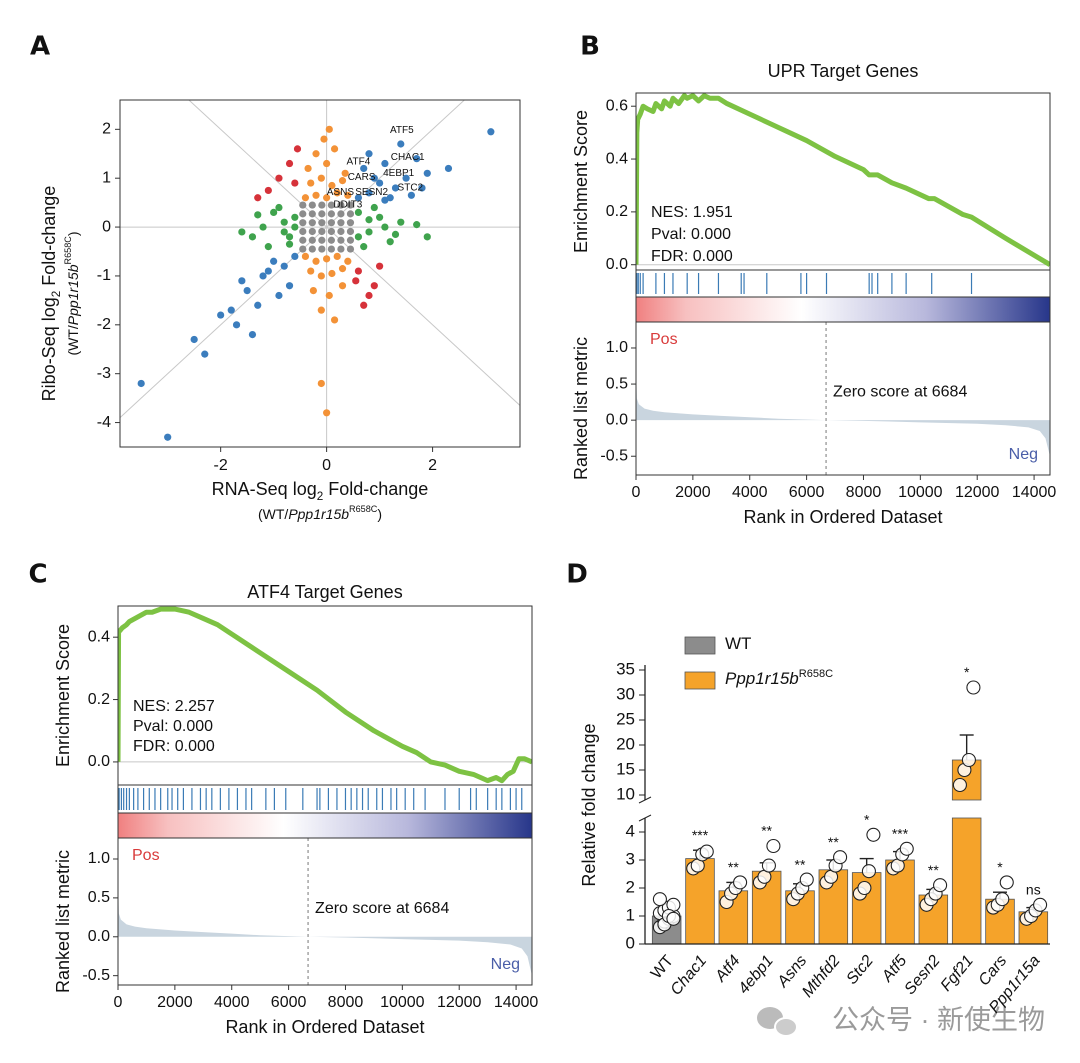 Image resolution: width=1080 pixels, height=1063 pixels. What do you see at coordinates (966, 881) in the screenshot?
I see `bar` at bounding box center [966, 881].